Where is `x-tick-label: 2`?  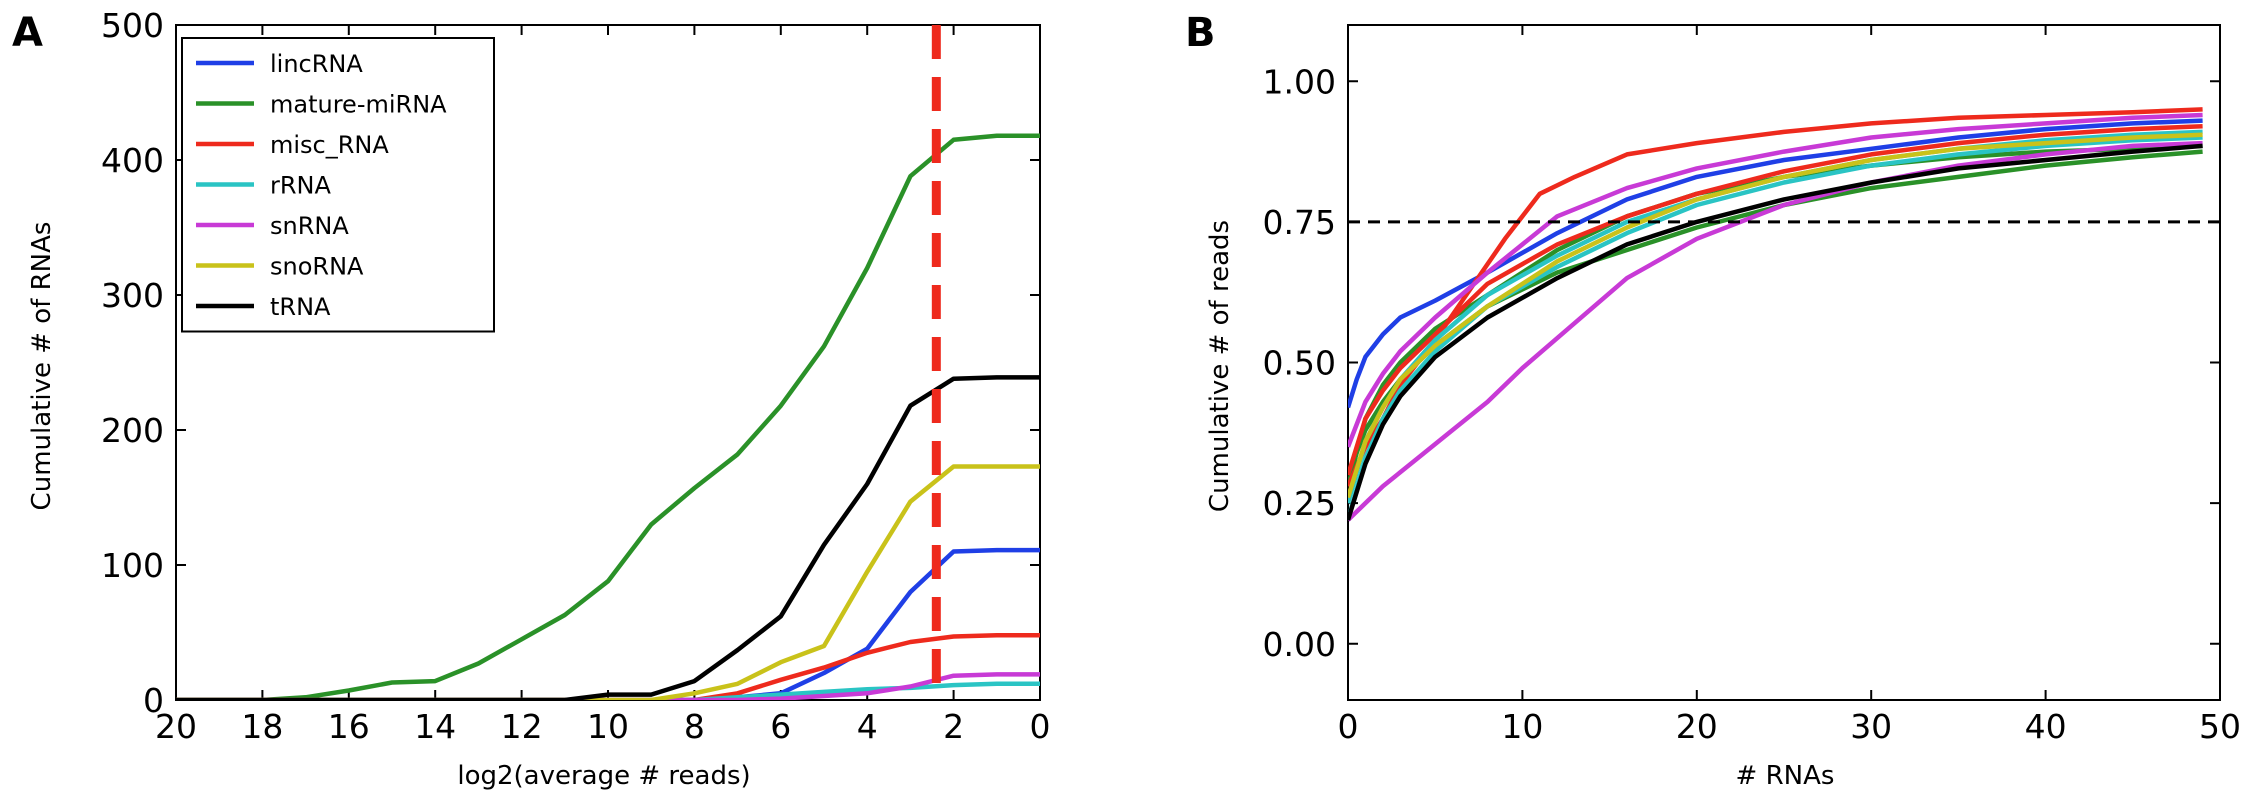
x-tick-label: 2 is located at coordinates (953, 726).